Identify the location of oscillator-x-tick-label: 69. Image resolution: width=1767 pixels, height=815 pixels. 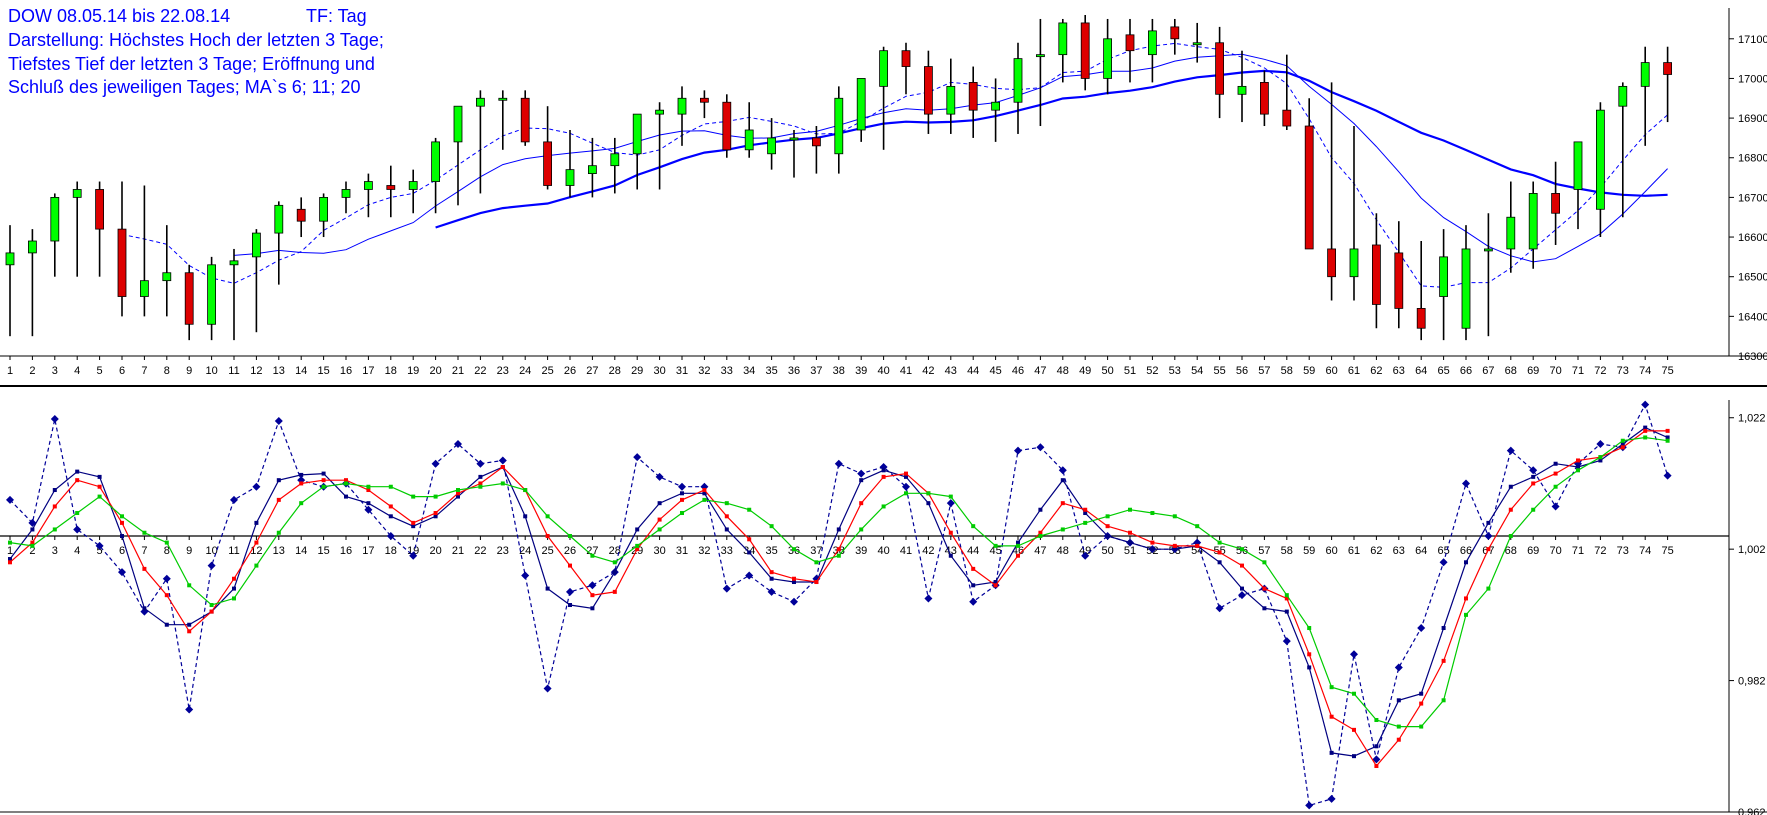
(1533, 551).